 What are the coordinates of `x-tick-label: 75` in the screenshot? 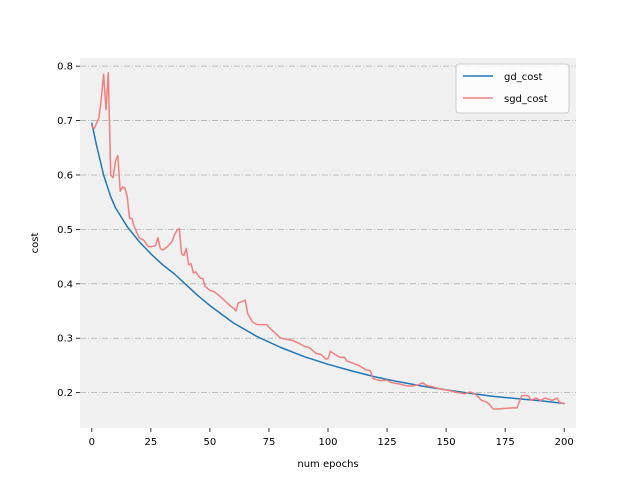 It's located at (269, 442).